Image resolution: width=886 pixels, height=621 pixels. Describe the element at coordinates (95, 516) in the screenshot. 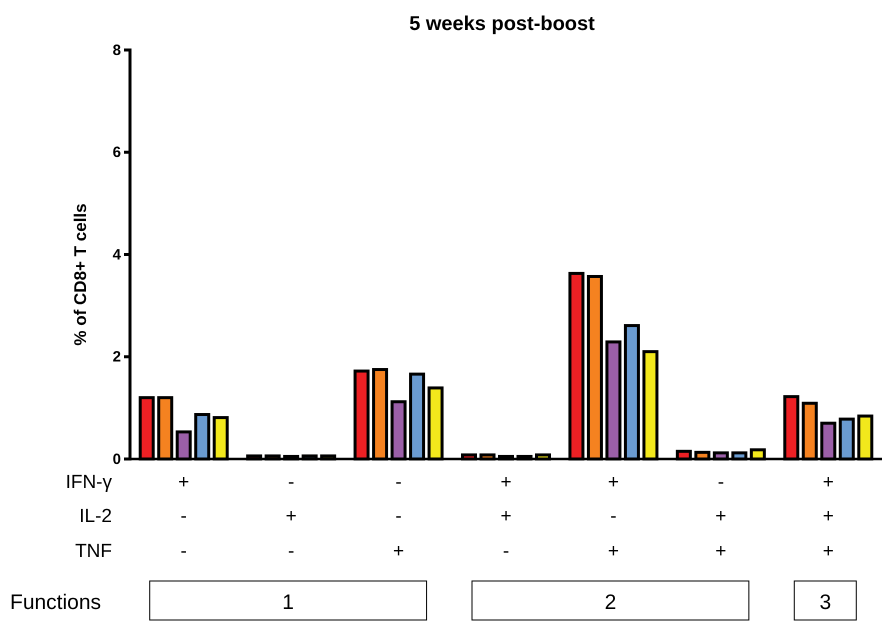

I see `text: IL-2` at that location.